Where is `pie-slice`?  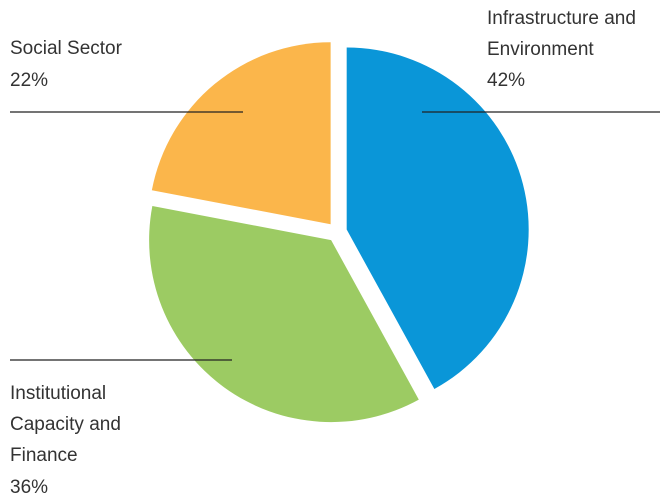 pie-slice is located at coordinates (241, 133).